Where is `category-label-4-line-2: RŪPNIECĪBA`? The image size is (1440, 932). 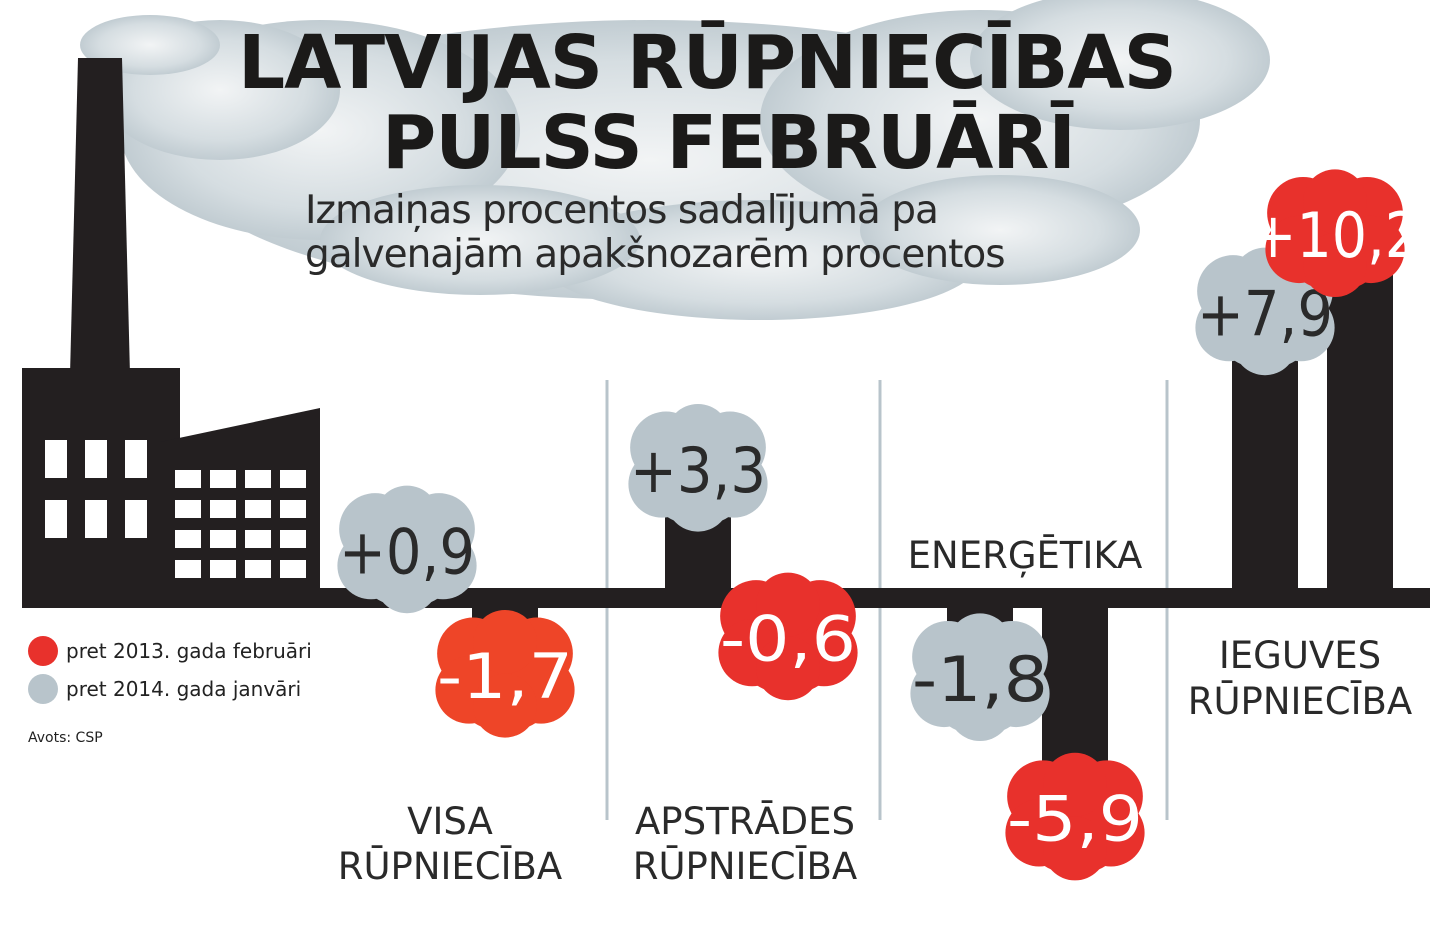 category-label-4-line-2: RŪPNIECĪBA is located at coordinates (1300, 701).